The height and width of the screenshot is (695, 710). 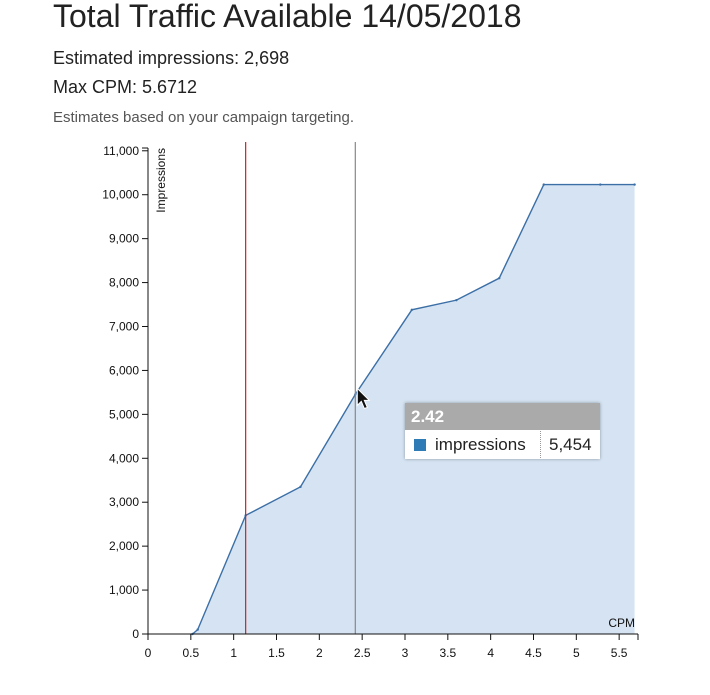 What do you see at coordinates (576, 653) in the screenshot?
I see `x-tick-label: 5` at bounding box center [576, 653].